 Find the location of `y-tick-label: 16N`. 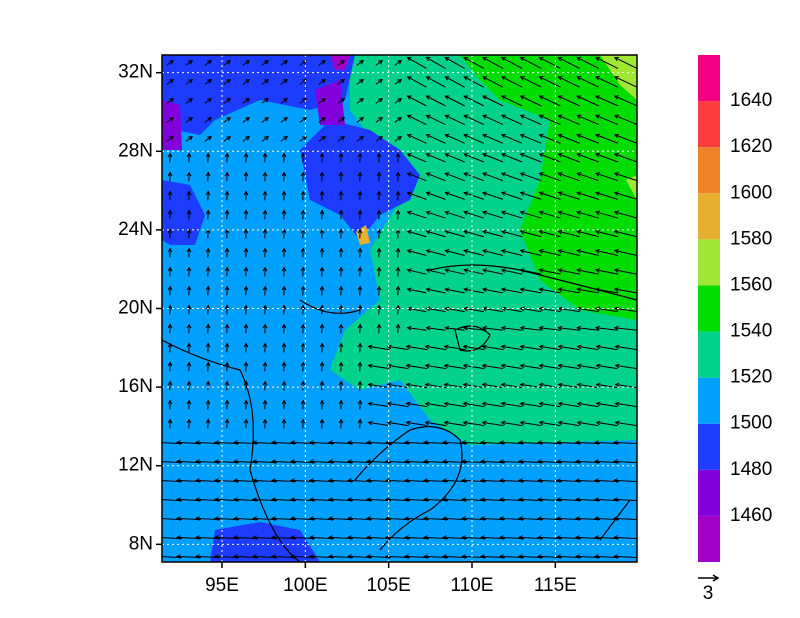

y-tick-label: 16N is located at coordinates (135, 386).